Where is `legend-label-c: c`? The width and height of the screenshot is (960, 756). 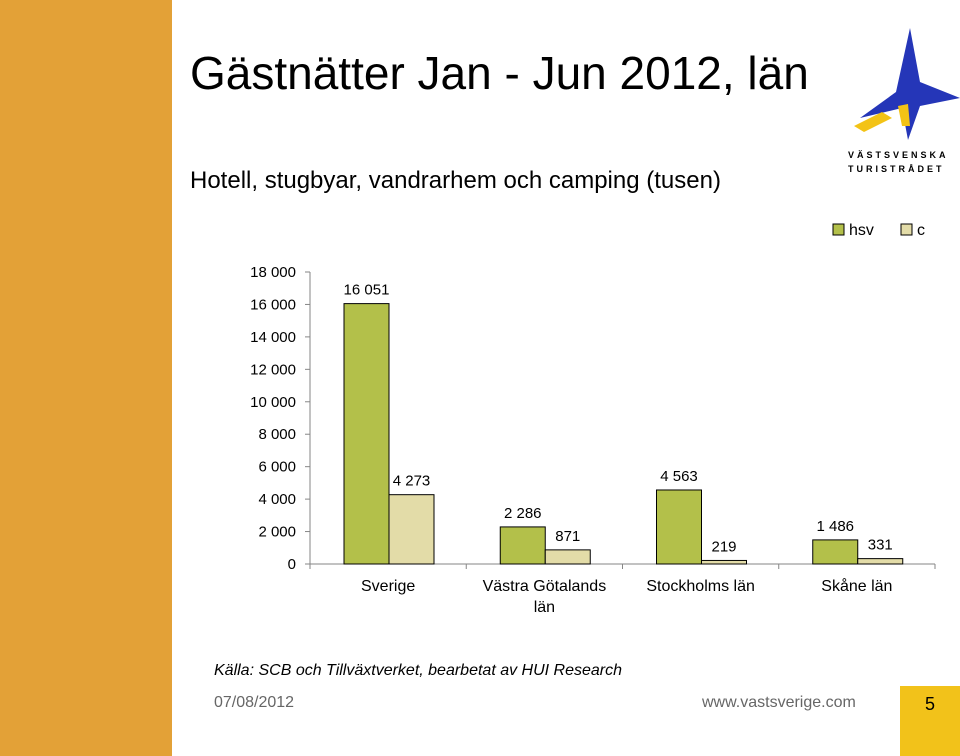 legend-label-c: c is located at coordinates (921, 230).